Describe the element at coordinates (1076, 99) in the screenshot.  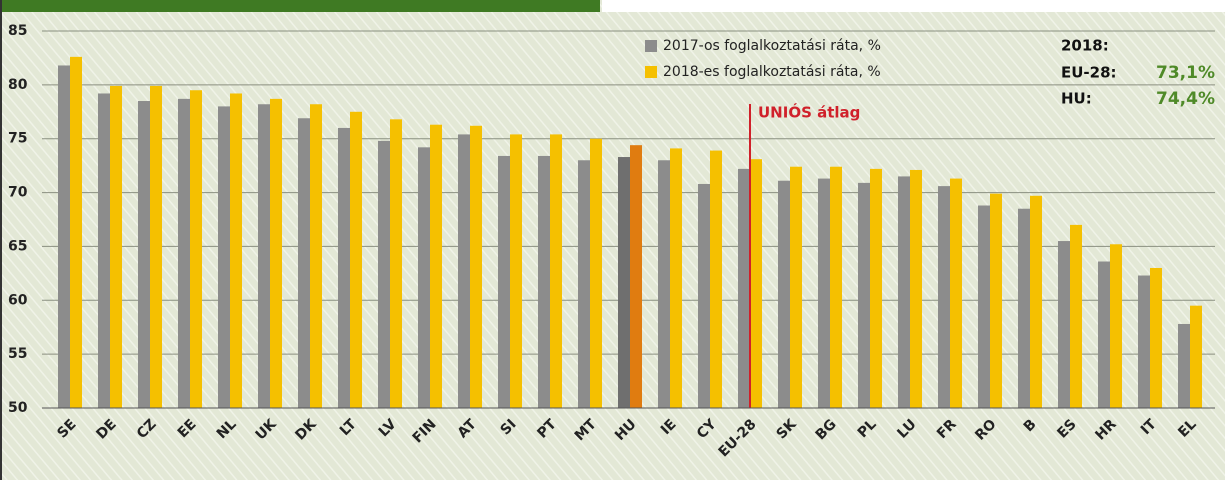
I see `summary-label: HU:` at that location.